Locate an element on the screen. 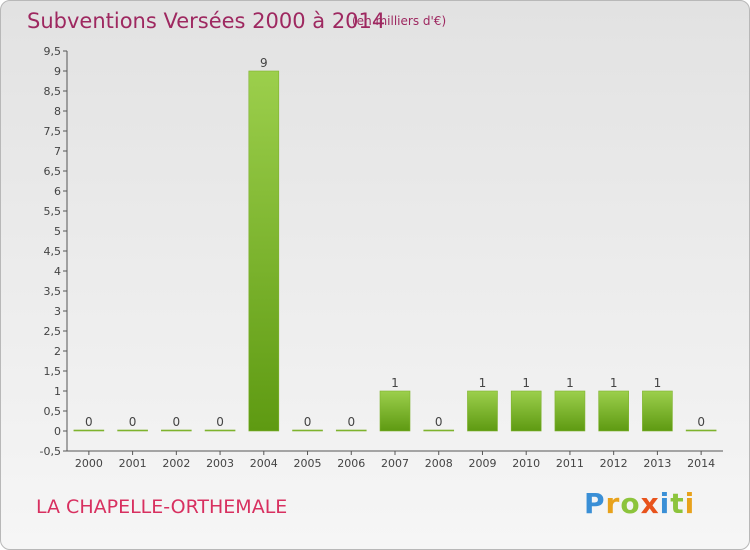 This screenshot has width=750, height=550. y-tick-label: 3 is located at coordinates (57, 311).